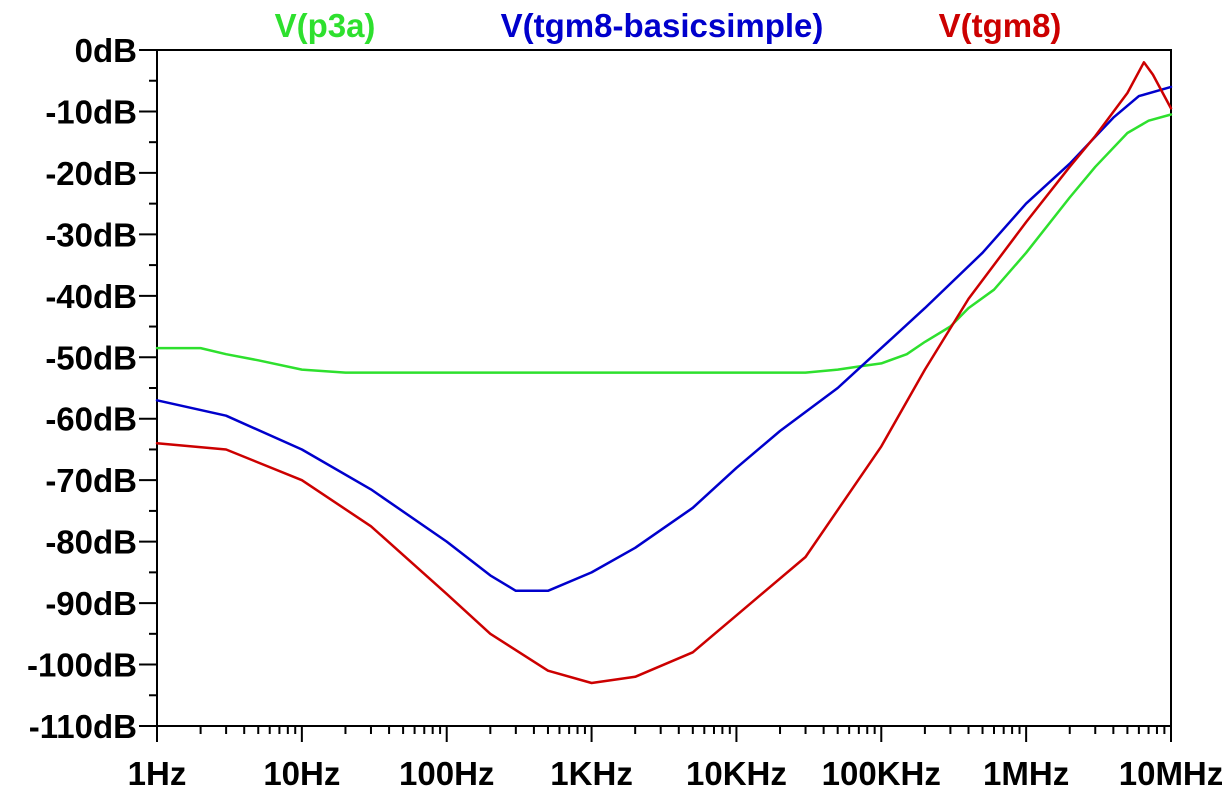 This screenshot has height=796, width=1222. Describe the element at coordinates (675, 759) in the screenshot. I see `x-axis-ticks: 1Hz 10Hz 100Hz 1KHz 10KHz 100KHz 1MHz 10MHz` at that location.